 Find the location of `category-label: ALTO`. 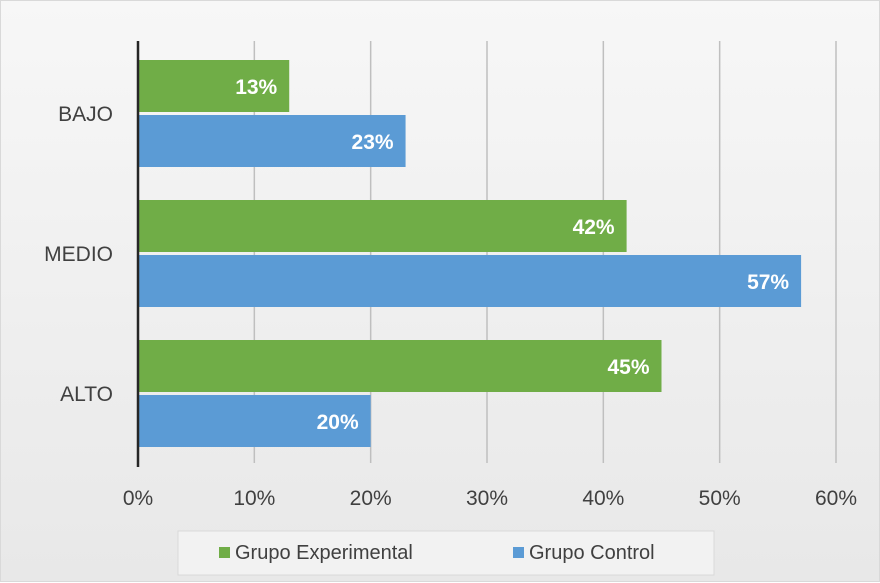

category-label: ALTO is located at coordinates (86, 394).